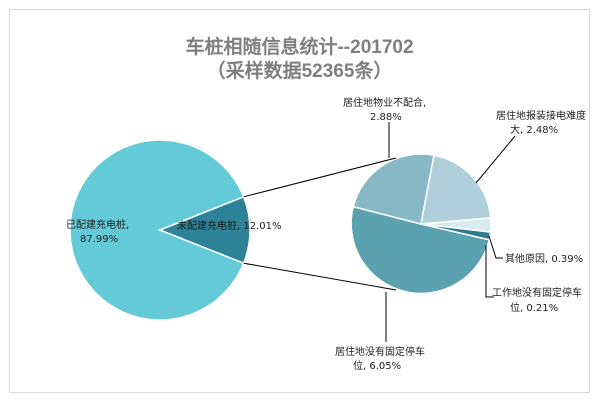 The width and height of the screenshot is (599, 402). Describe the element at coordinates (377, 365) in the screenshot. I see `data-label-home-value: 位, 6.05%` at that location.